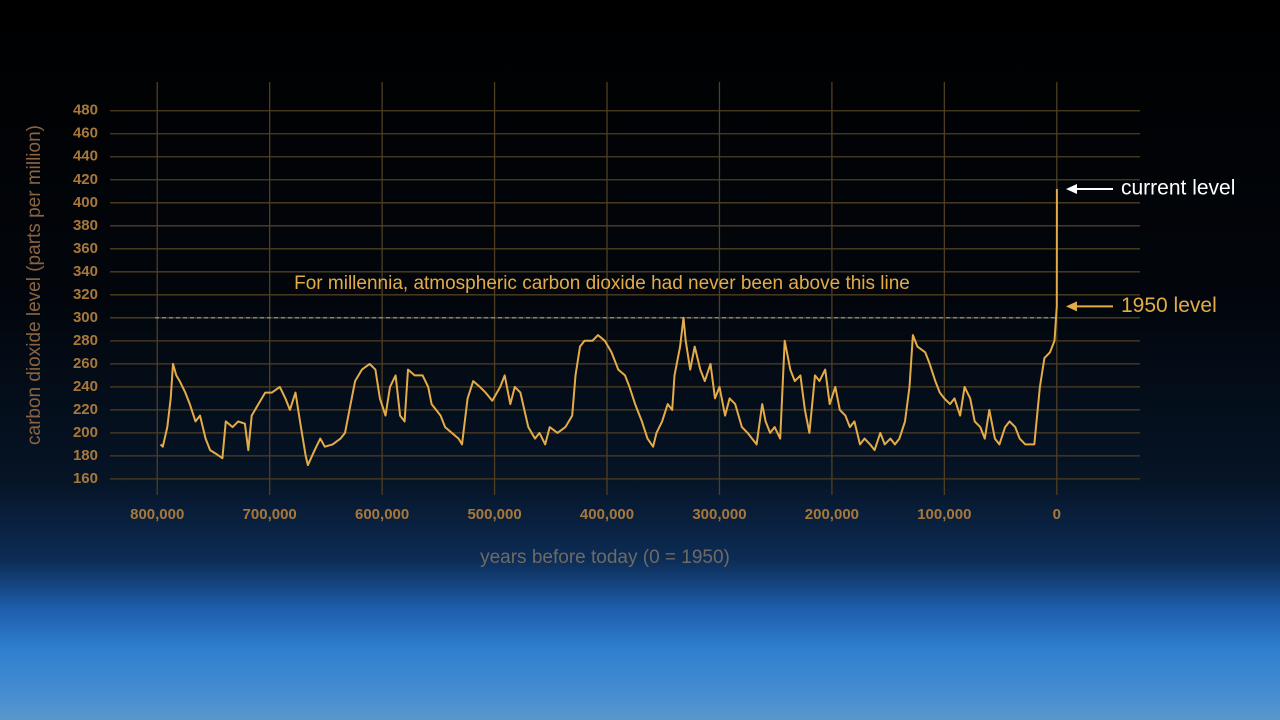 The width and height of the screenshot is (1280, 720). What do you see at coordinates (1057, 514) in the screenshot?
I see `x-tick-label: 0` at bounding box center [1057, 514].